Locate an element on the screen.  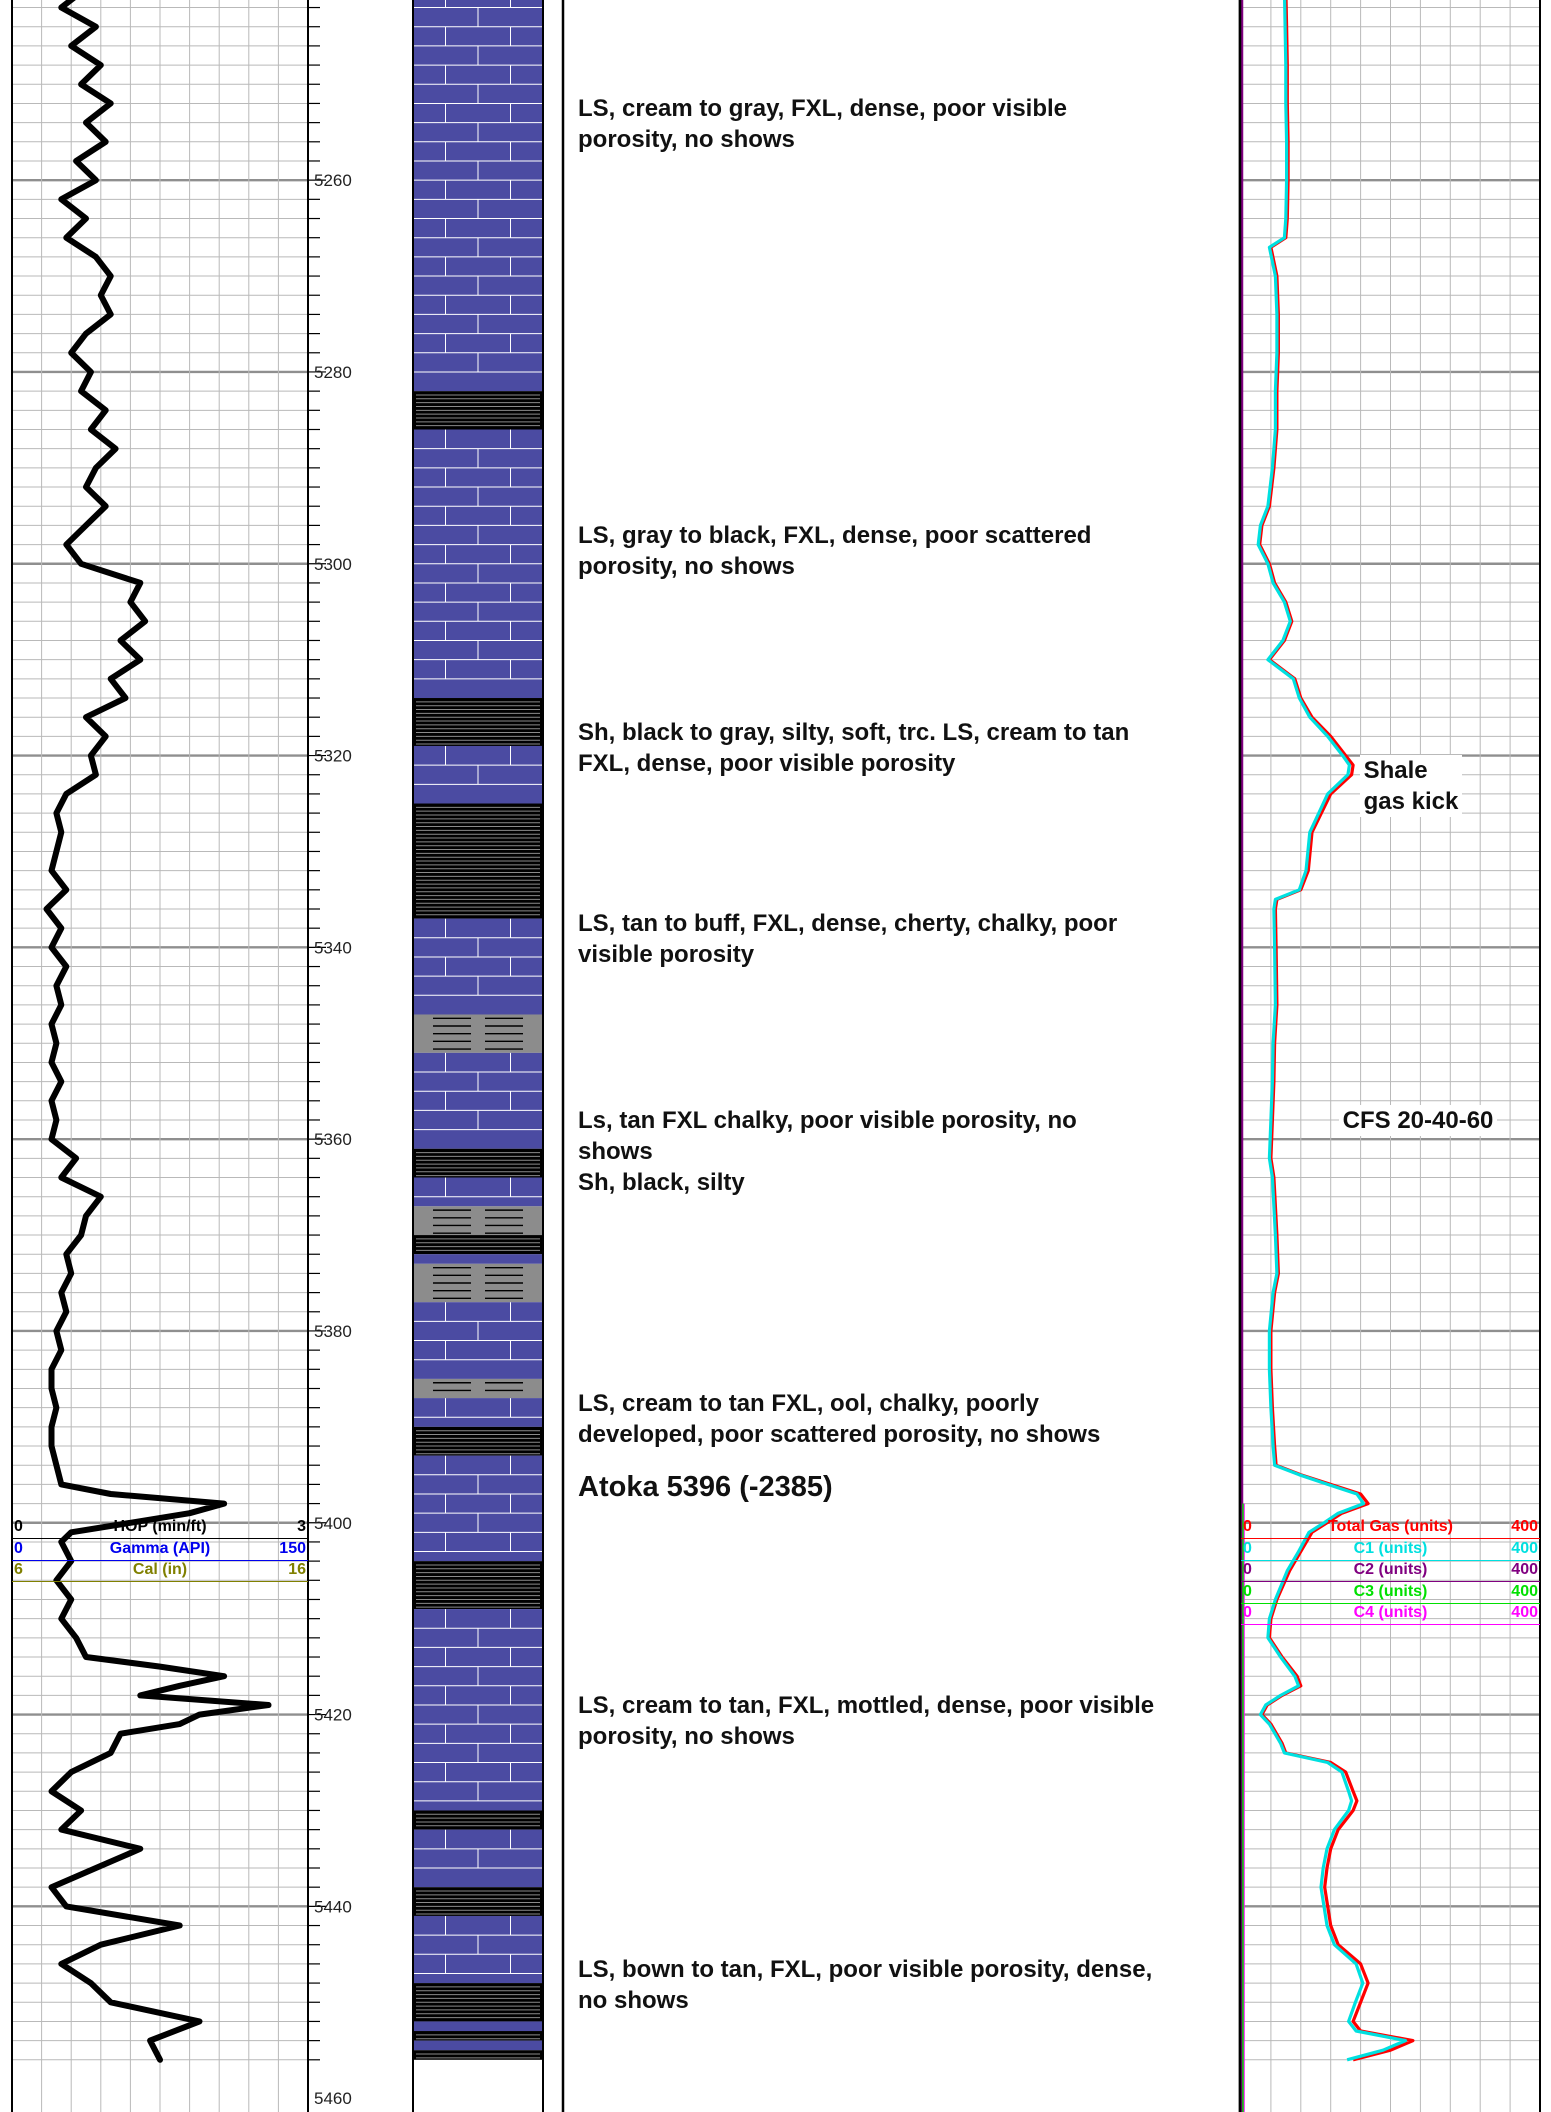
legend-row: 0 C3 (units) 400 is located at coordinates (1390, 1593).